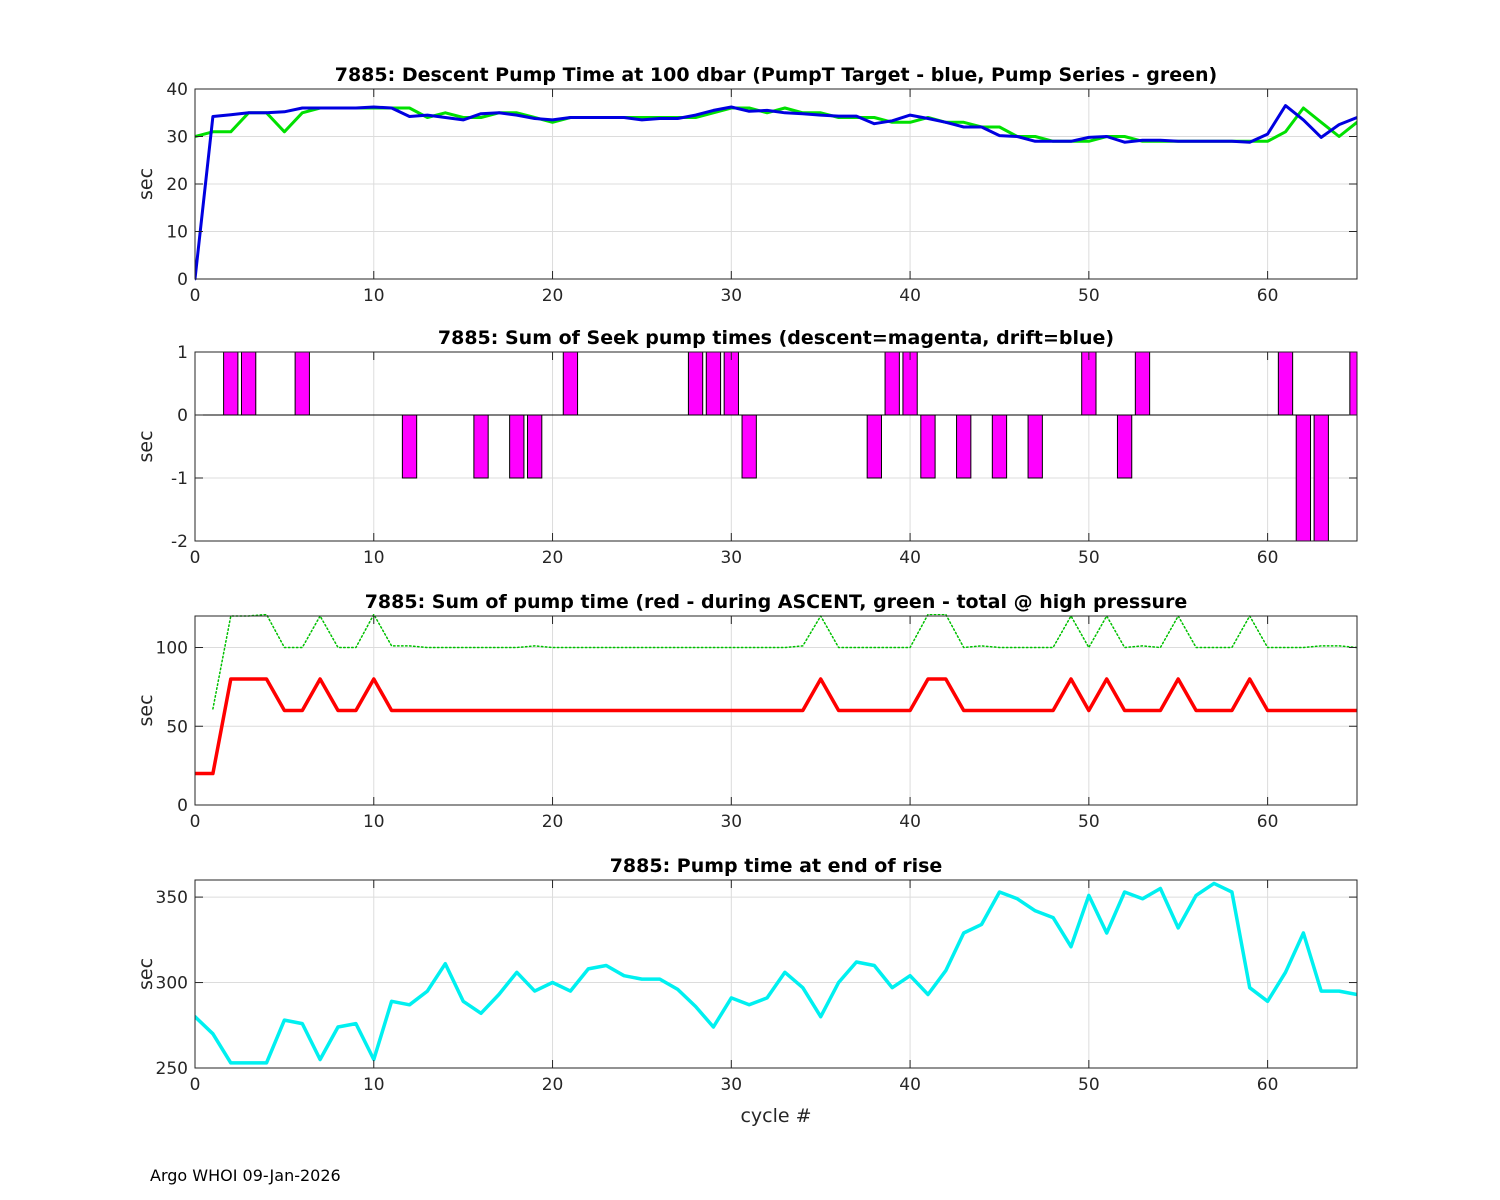 The width and height of the screenshot is (1500, 1200). I want to click on y-tick-label: -1, so click(179, 479).